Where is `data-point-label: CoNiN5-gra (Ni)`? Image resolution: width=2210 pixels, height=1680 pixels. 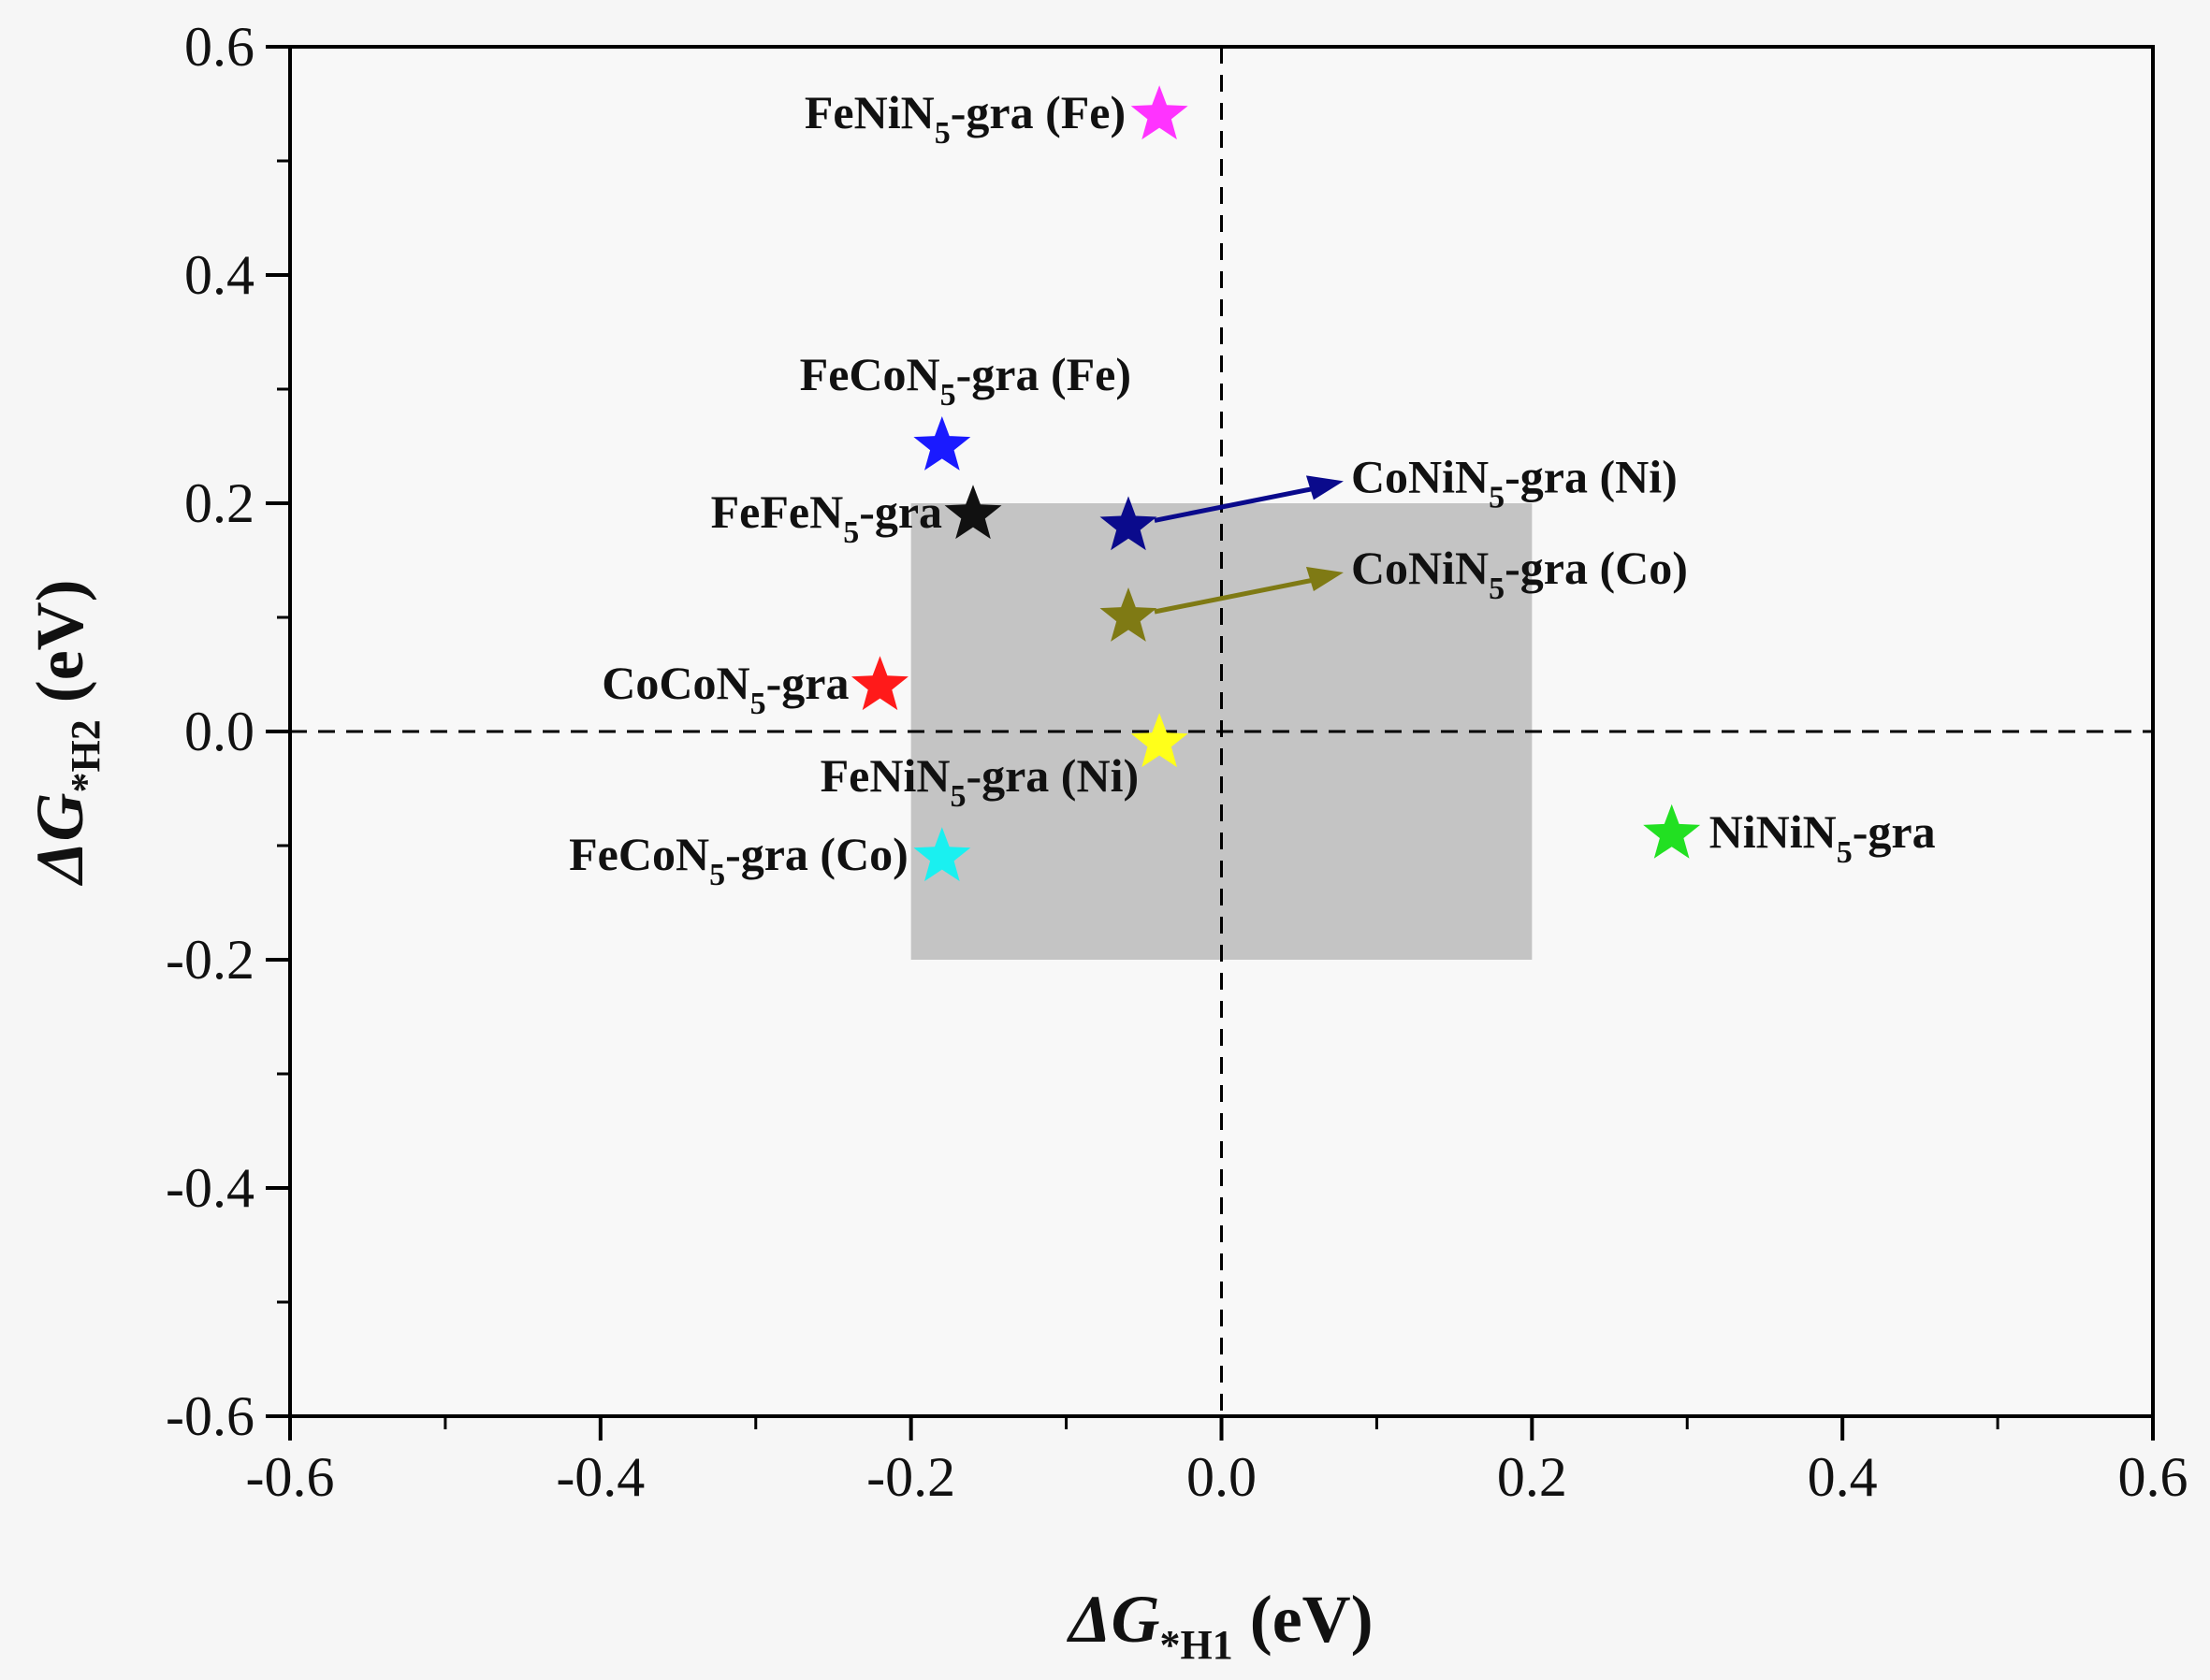 data-point-label: CoNiN5-gra (Ni) is located at coordinates (1515, 482).